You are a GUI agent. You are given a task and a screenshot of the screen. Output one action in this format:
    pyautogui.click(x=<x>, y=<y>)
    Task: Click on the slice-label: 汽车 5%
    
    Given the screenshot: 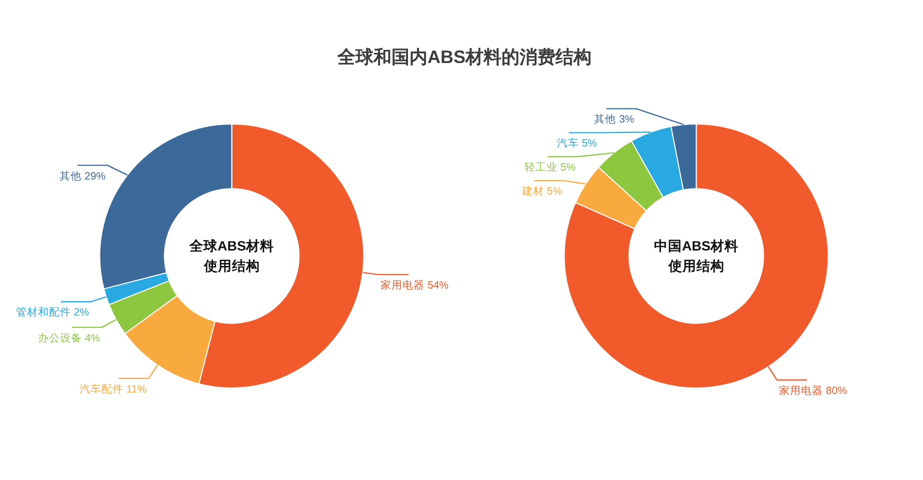 What is the action you would take?
    pyautogui.click(x=576, y=143)
    